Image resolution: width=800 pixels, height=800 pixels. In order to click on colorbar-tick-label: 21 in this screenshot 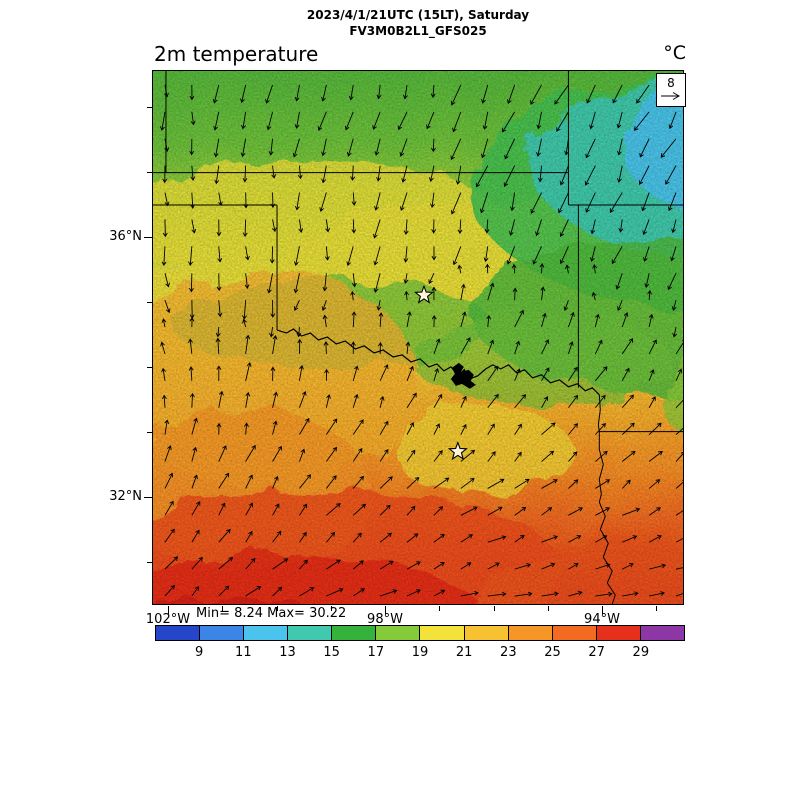, I will do `click(464, 652)`.